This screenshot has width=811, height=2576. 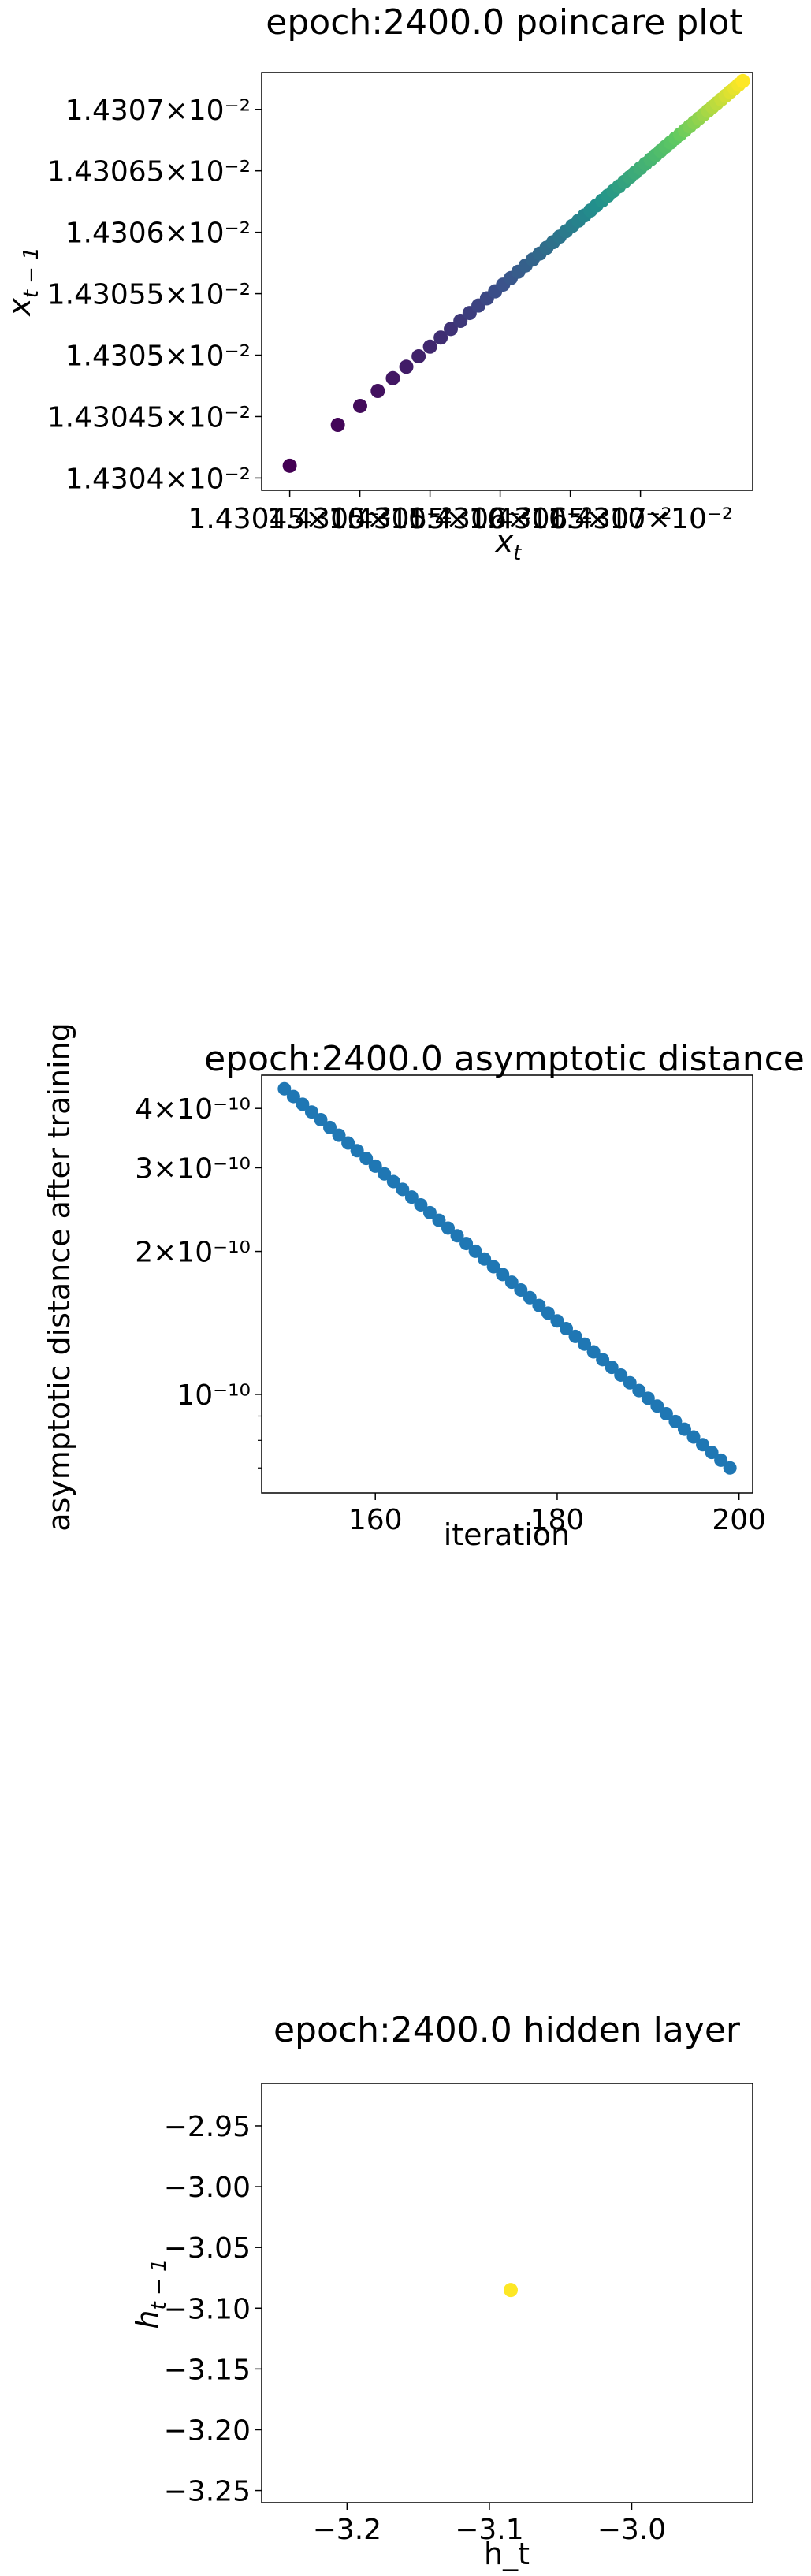 What do you see at coordinates (489, 2530) in the screenshot?
I see `hidden-layer-x-tick-label: −3.1` at bounding box center [489, 2530].